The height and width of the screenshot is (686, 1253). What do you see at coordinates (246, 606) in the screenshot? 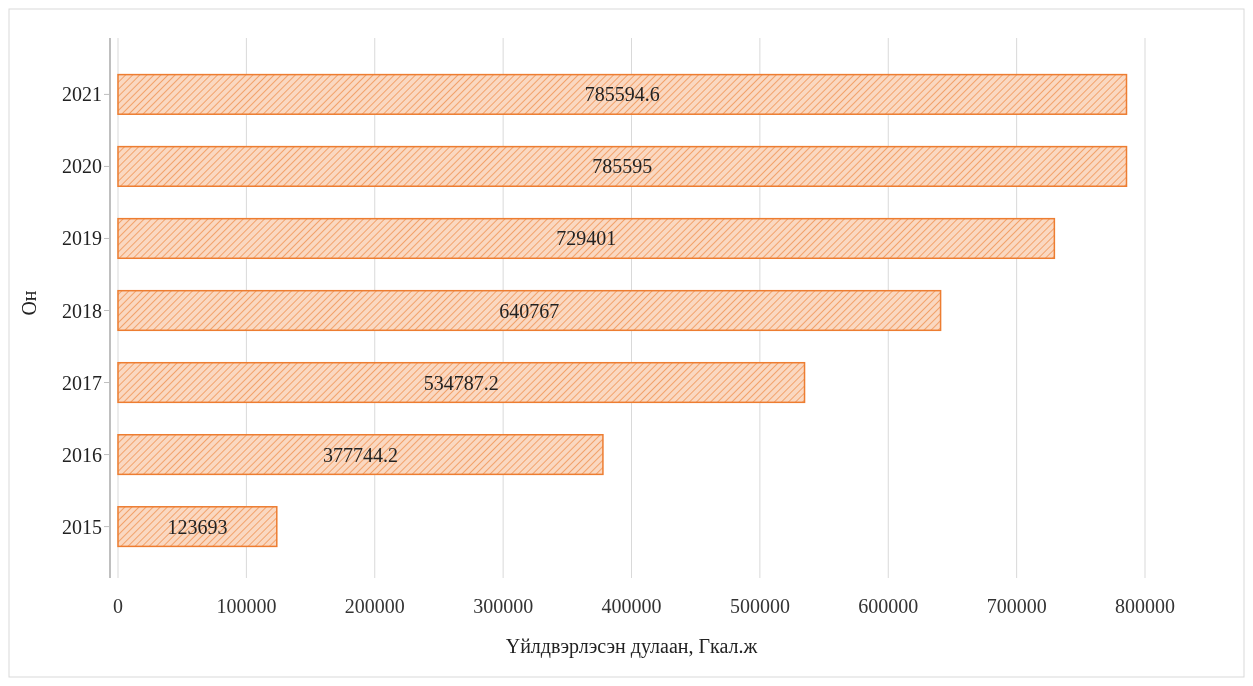
I see `x-tick-label: 100000` at bounding box center [246, 606].